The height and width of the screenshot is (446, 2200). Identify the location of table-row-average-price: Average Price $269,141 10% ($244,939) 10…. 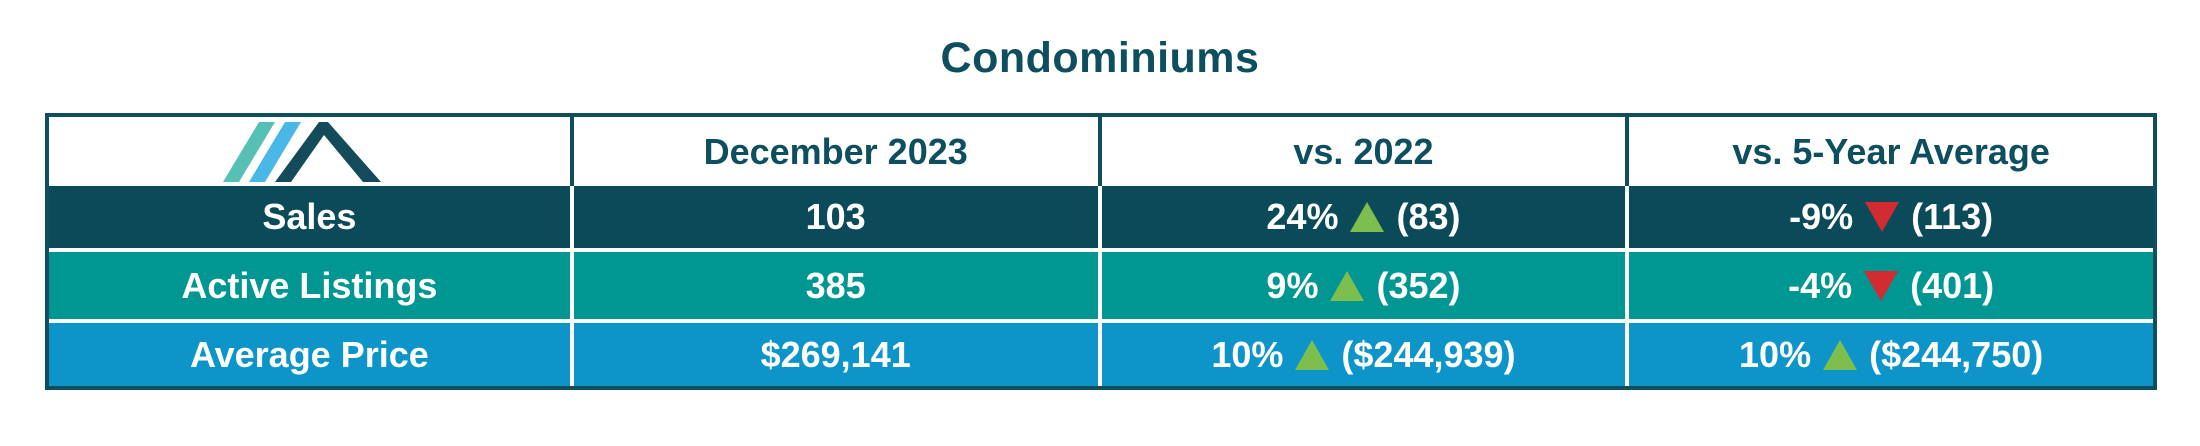
(1101, 352).